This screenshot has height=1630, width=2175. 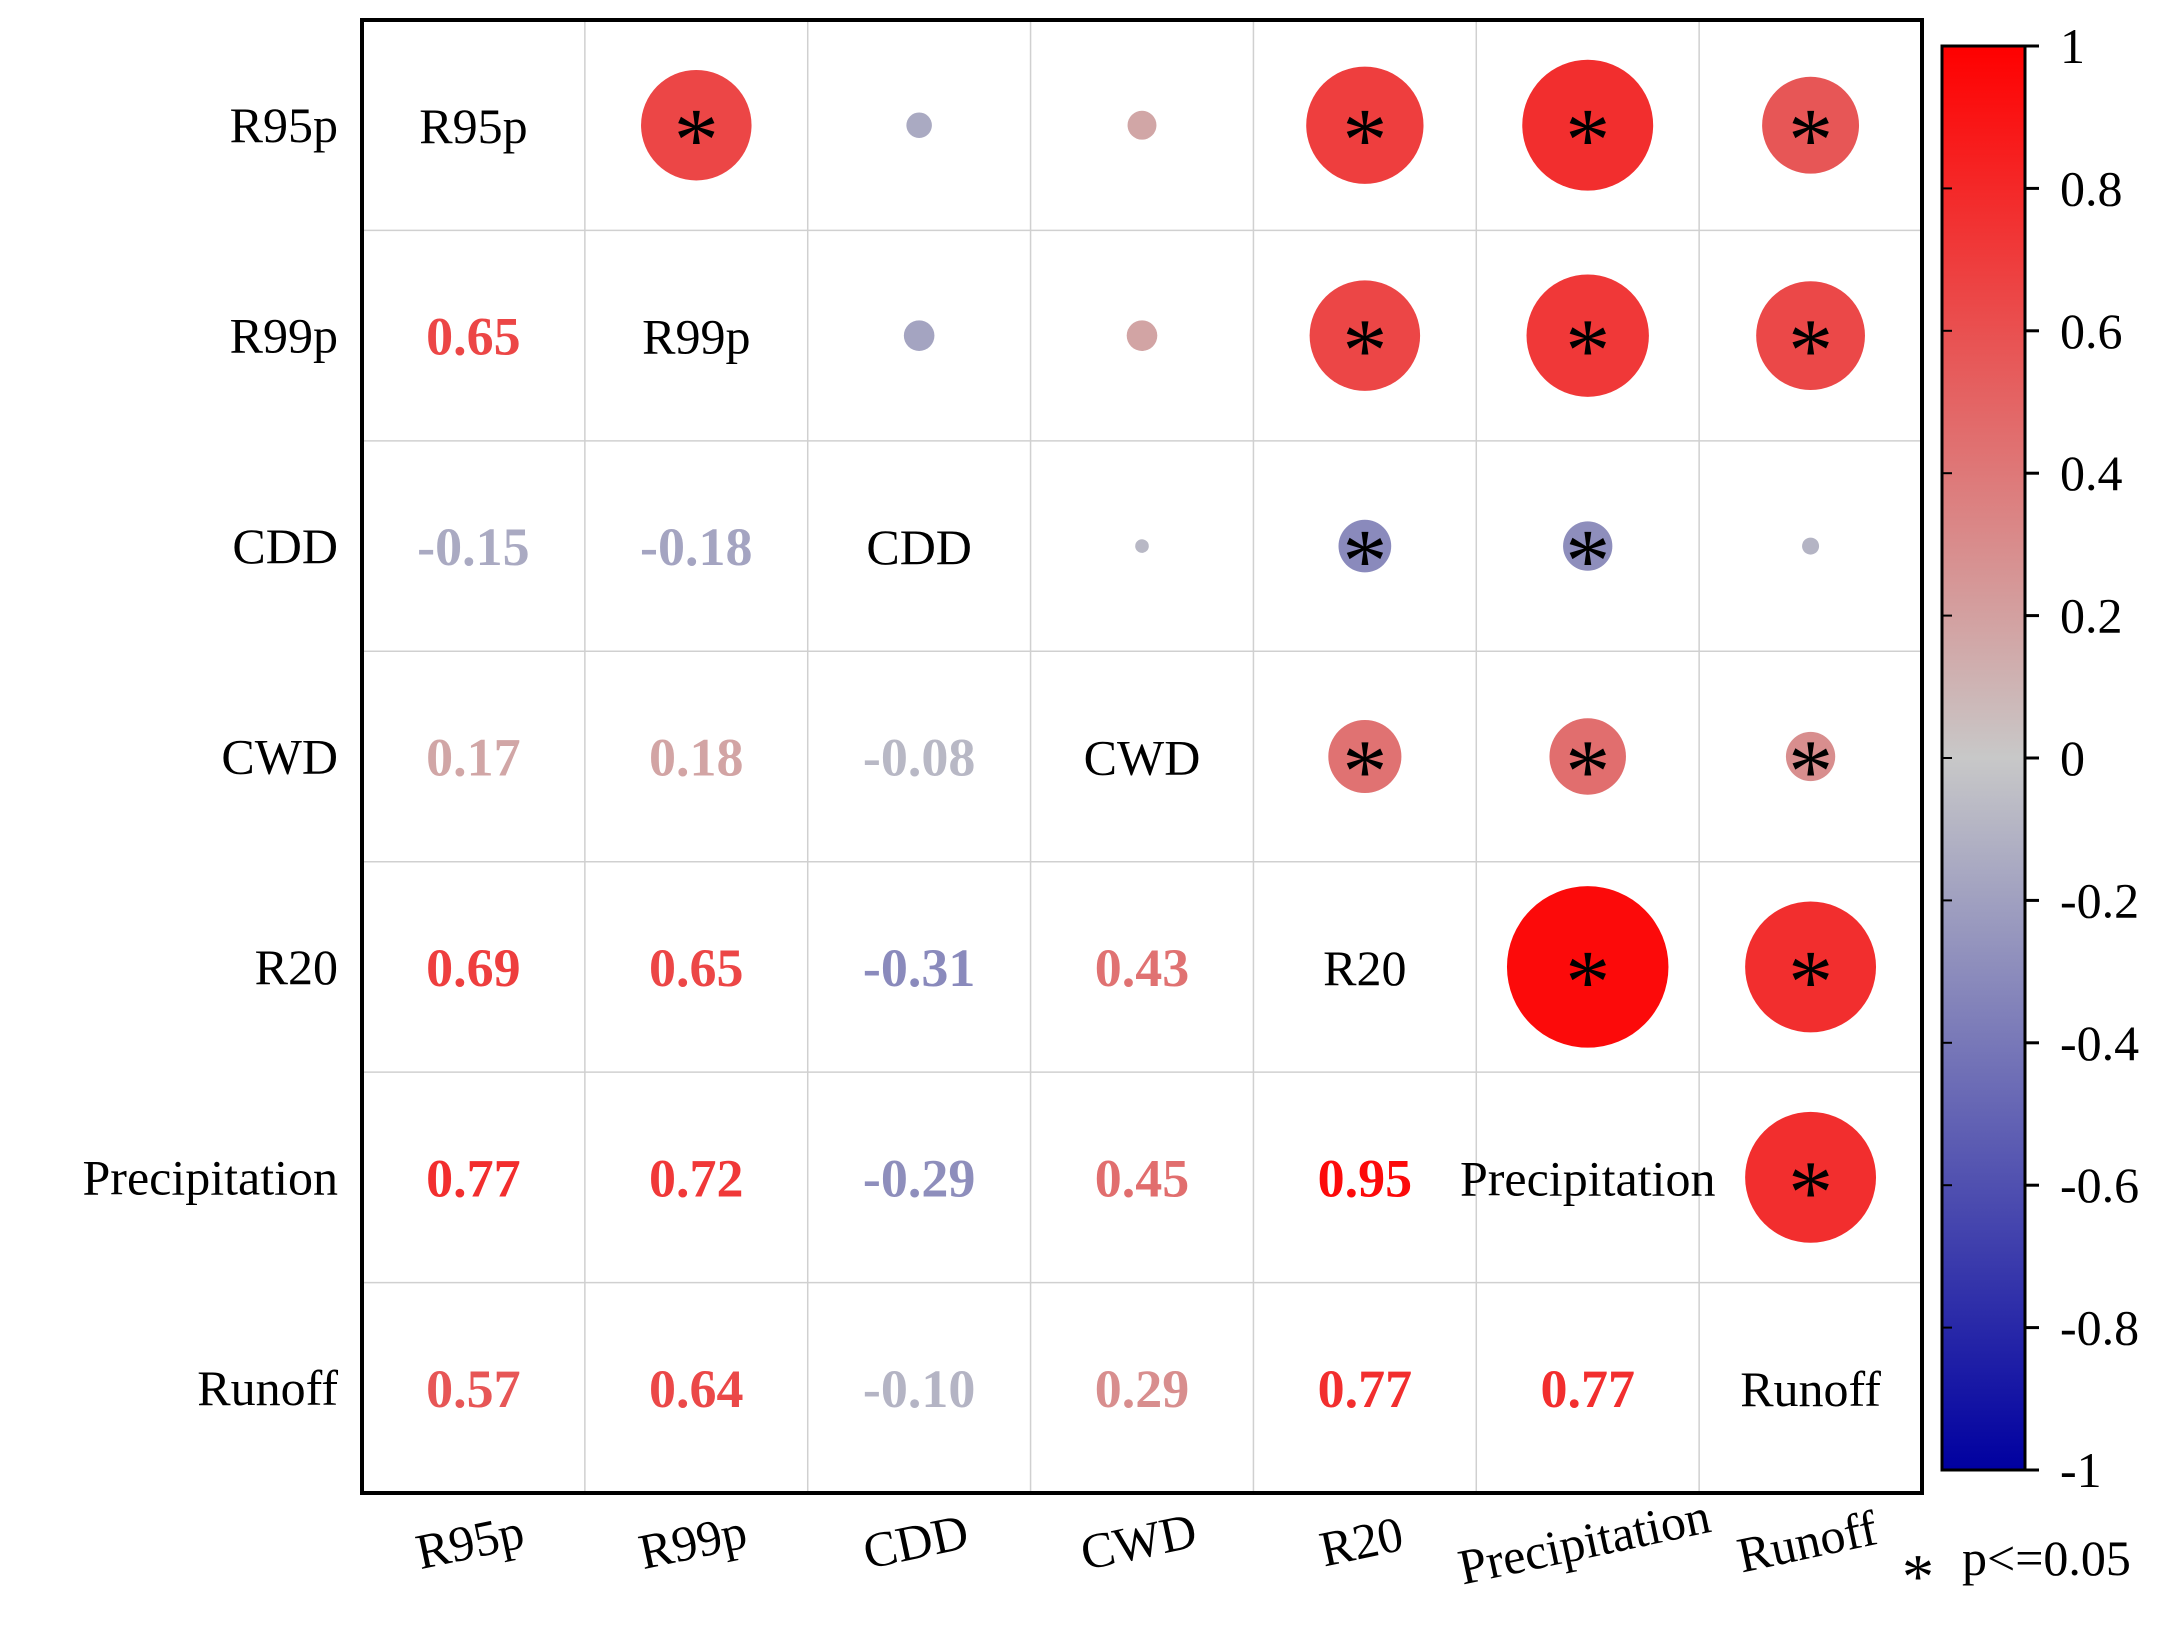 What do you see at coordinates (693, 1541) in the screenshot?
I see `column-label: R99p` at bounding box center [693, 1541].